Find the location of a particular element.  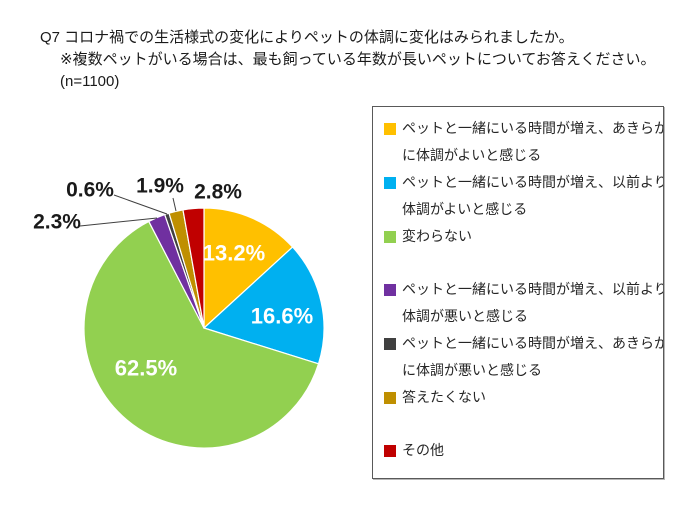

question-note: ※複数ペットがいる場合は、最も飼っている年数が長いペットについてお答えください。 is located at coordinates (358, 59).